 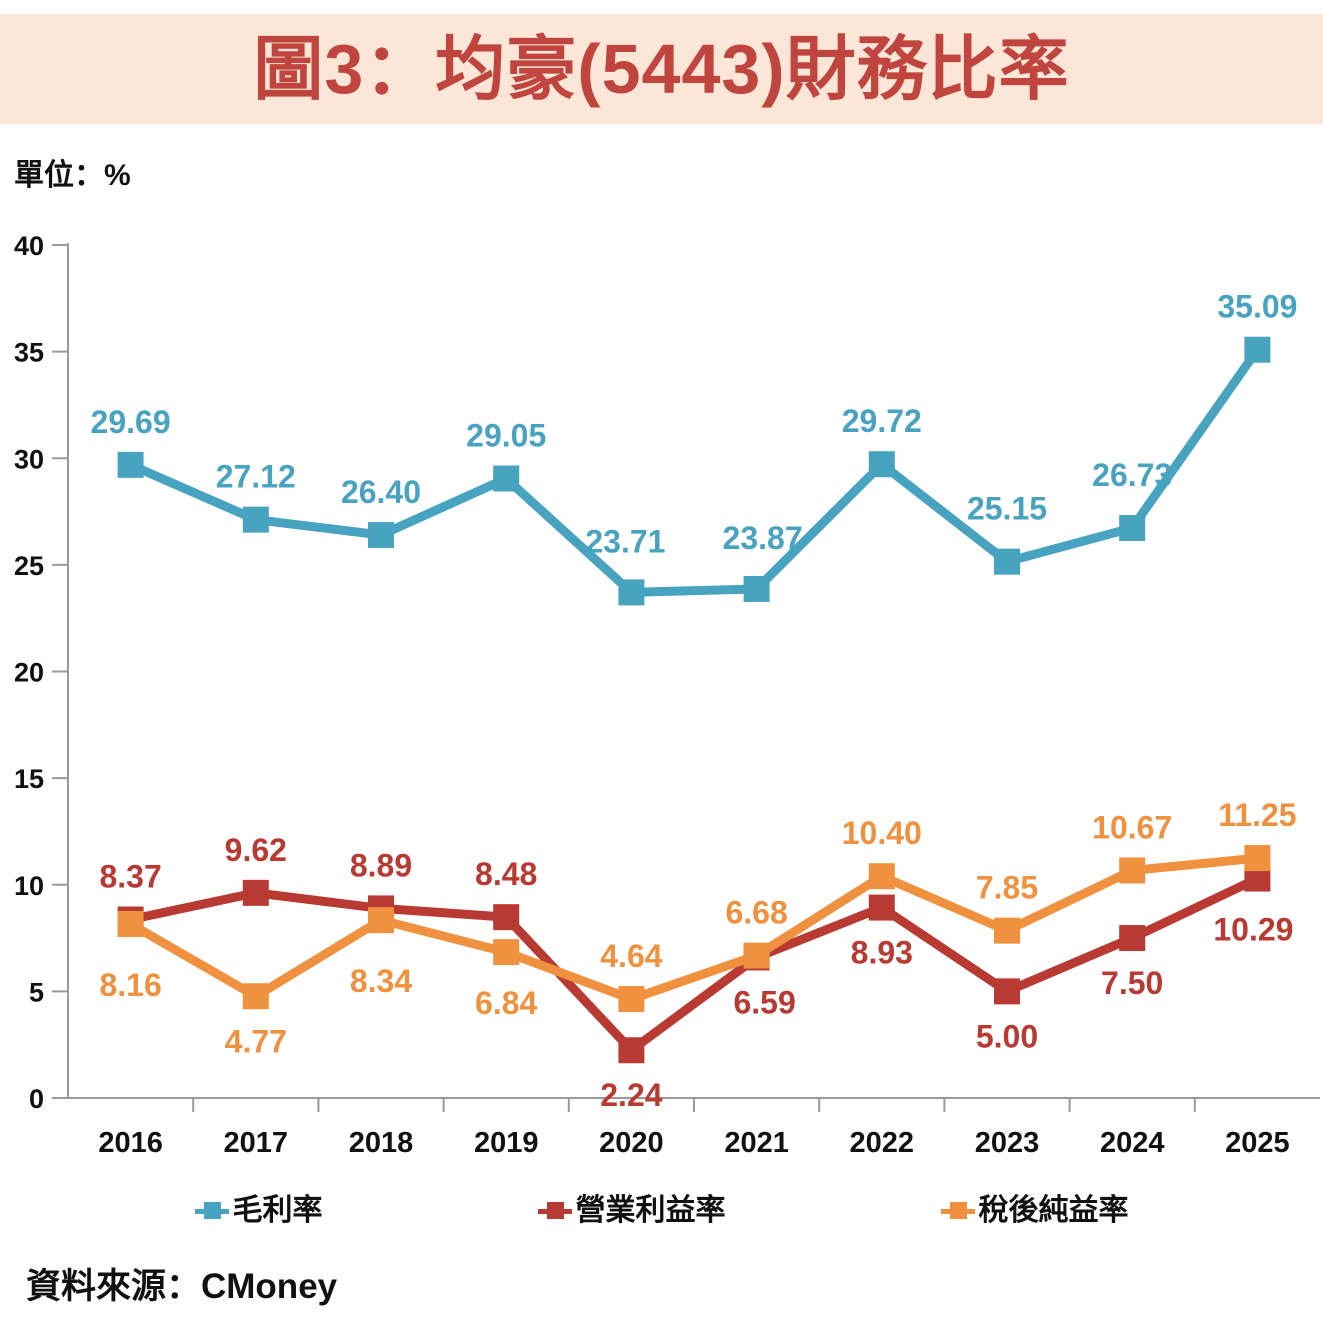 I want to click on data-label-1: 26.73, so click(x=1132, y=475).